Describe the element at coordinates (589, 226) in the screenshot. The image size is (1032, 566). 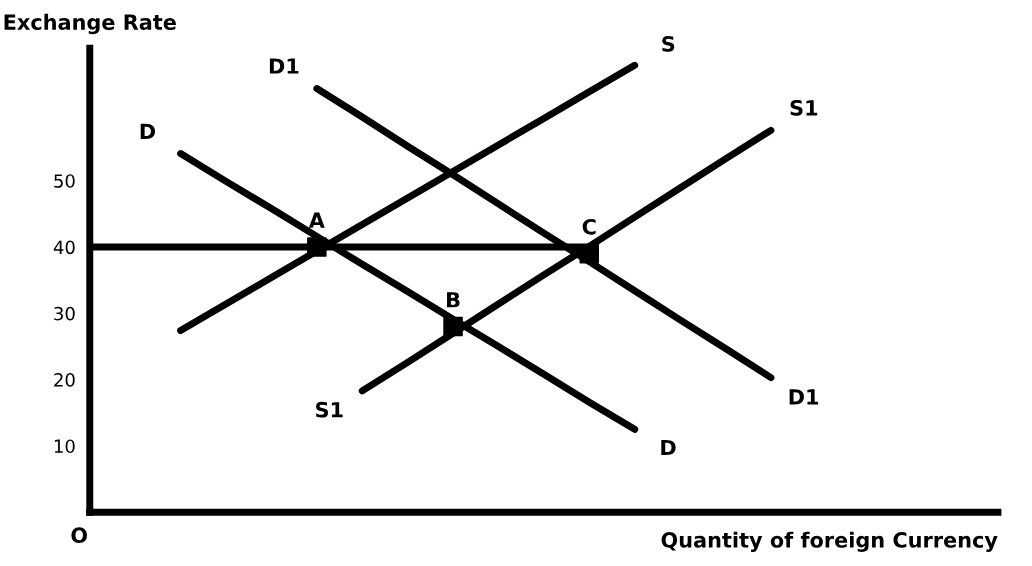
I see `data-label: C` at that location.